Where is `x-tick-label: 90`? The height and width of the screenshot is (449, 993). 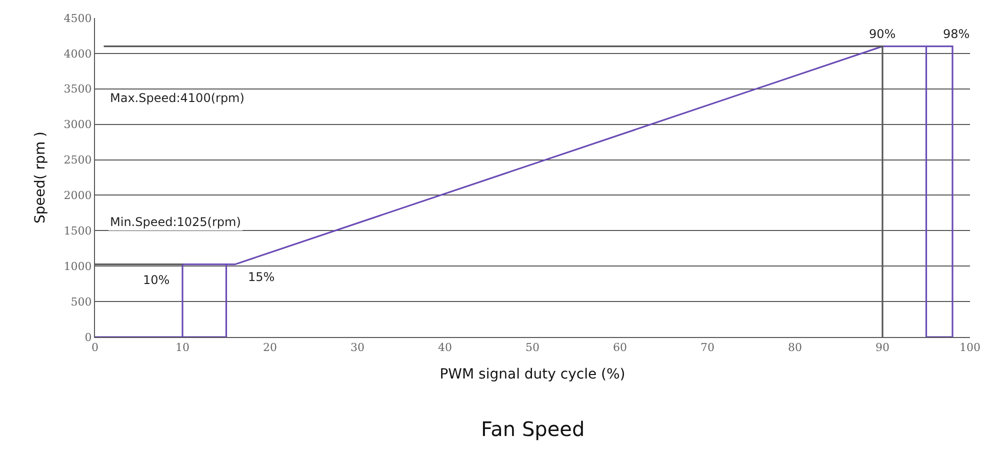 x-tick-label: 90 is located at coordinates (883, 347).